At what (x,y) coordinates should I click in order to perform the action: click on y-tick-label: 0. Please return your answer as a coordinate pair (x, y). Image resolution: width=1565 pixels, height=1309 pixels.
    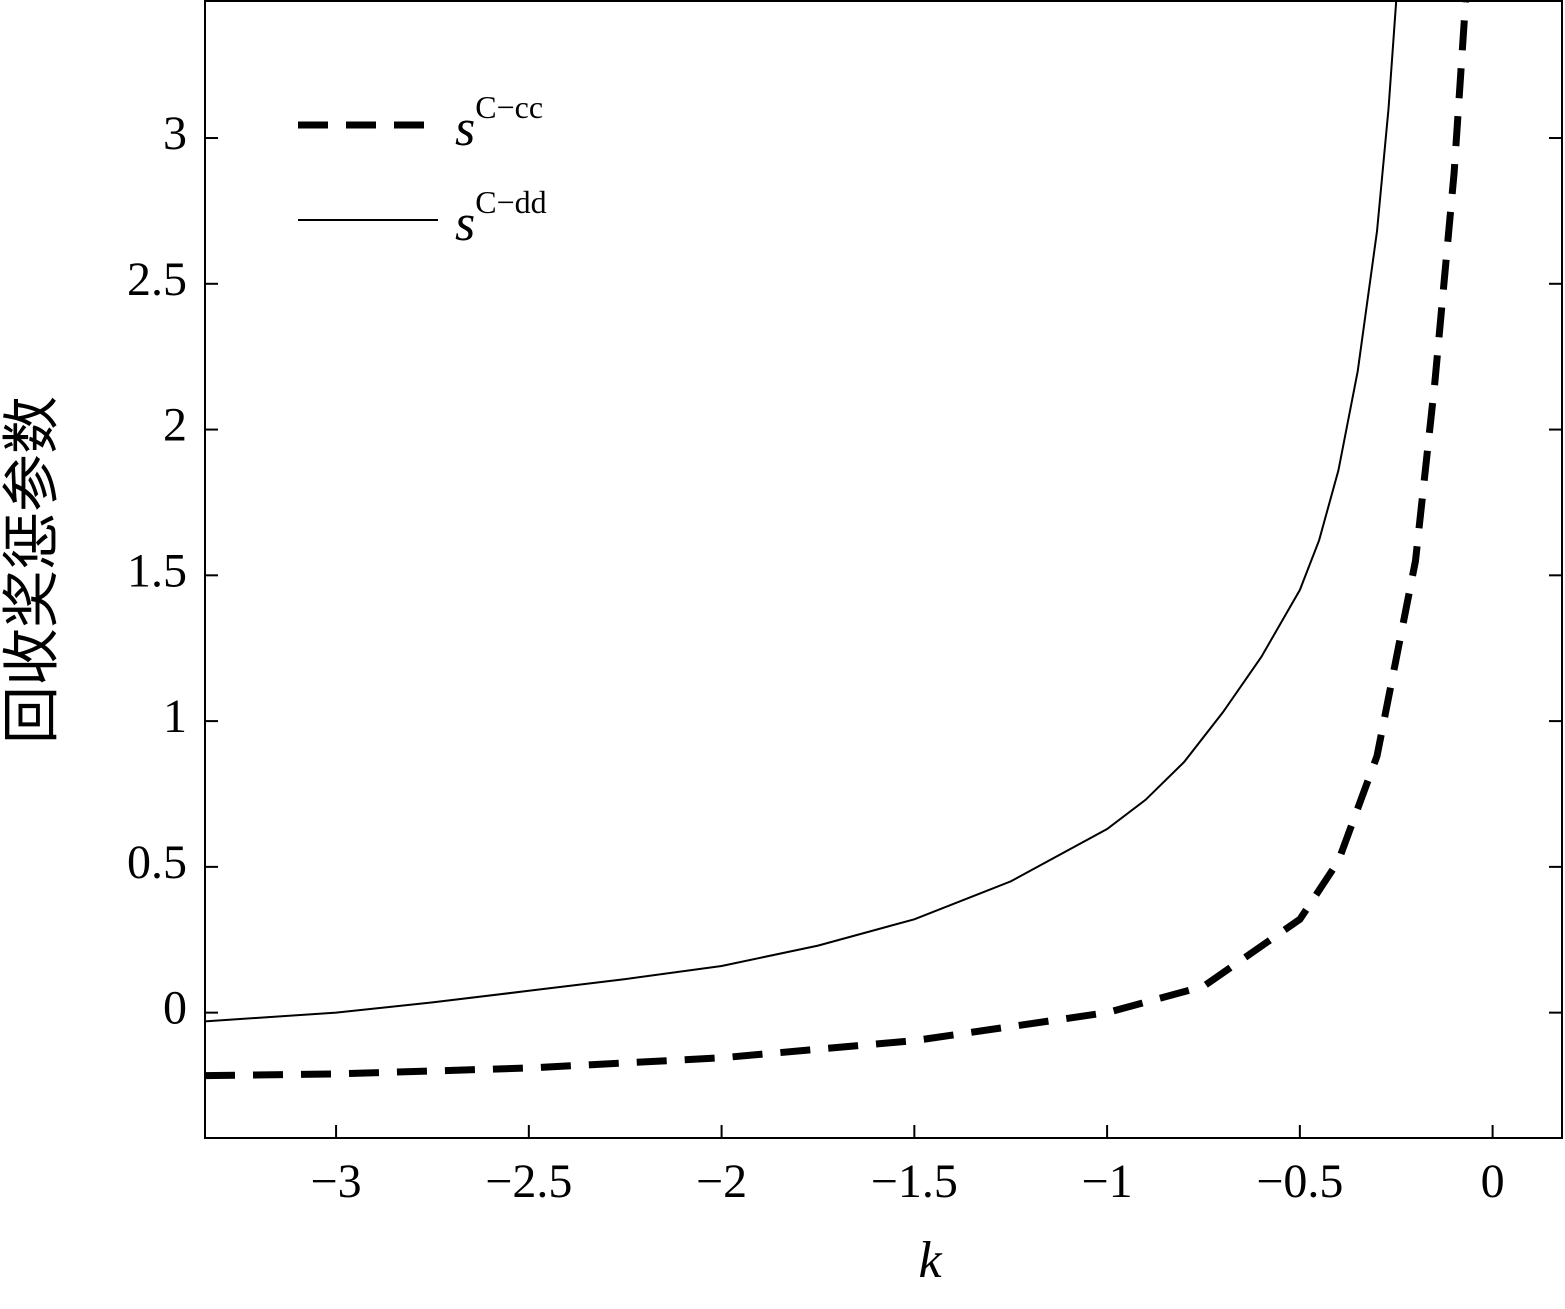
    Looking at the image, I should click on (175, 1008).